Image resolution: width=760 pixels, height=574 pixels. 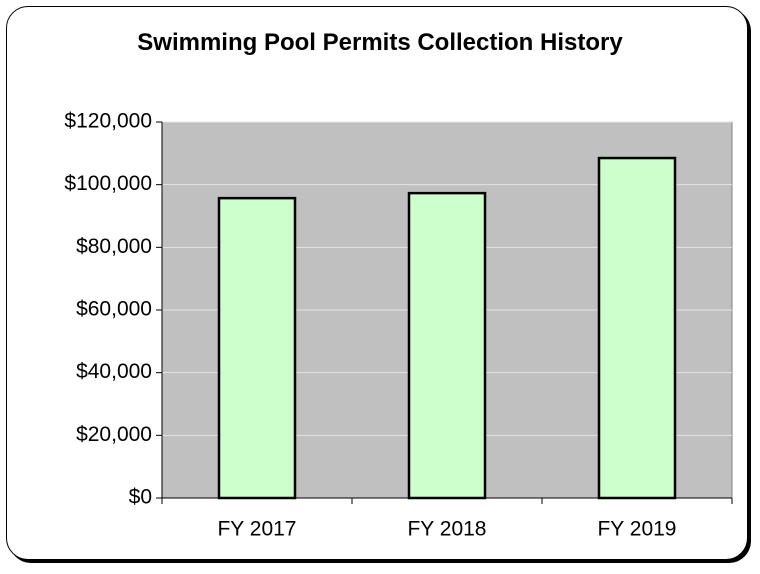 I want to click on x-tick-label: FY 2018, so click(x=446, y=529).